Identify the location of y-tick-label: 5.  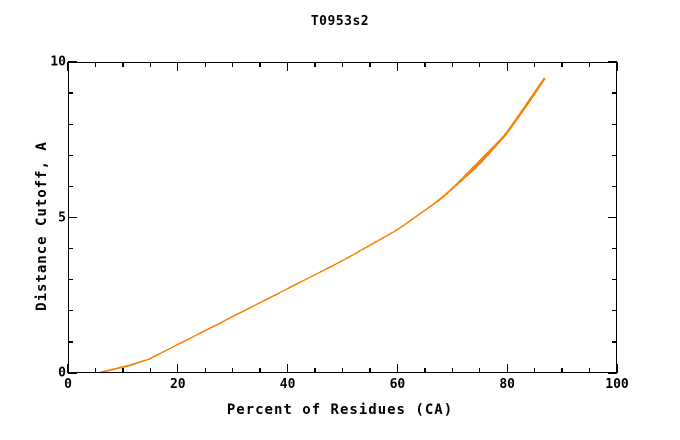
(62, 217).